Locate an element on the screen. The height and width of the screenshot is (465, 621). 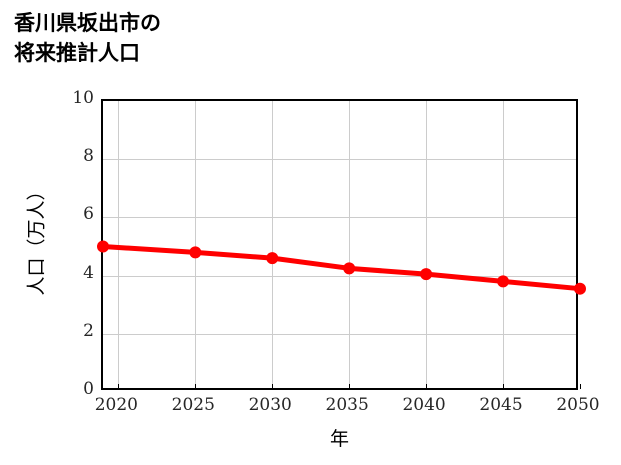
x-tick-label: 2045 is located at coordinates (501, 405).